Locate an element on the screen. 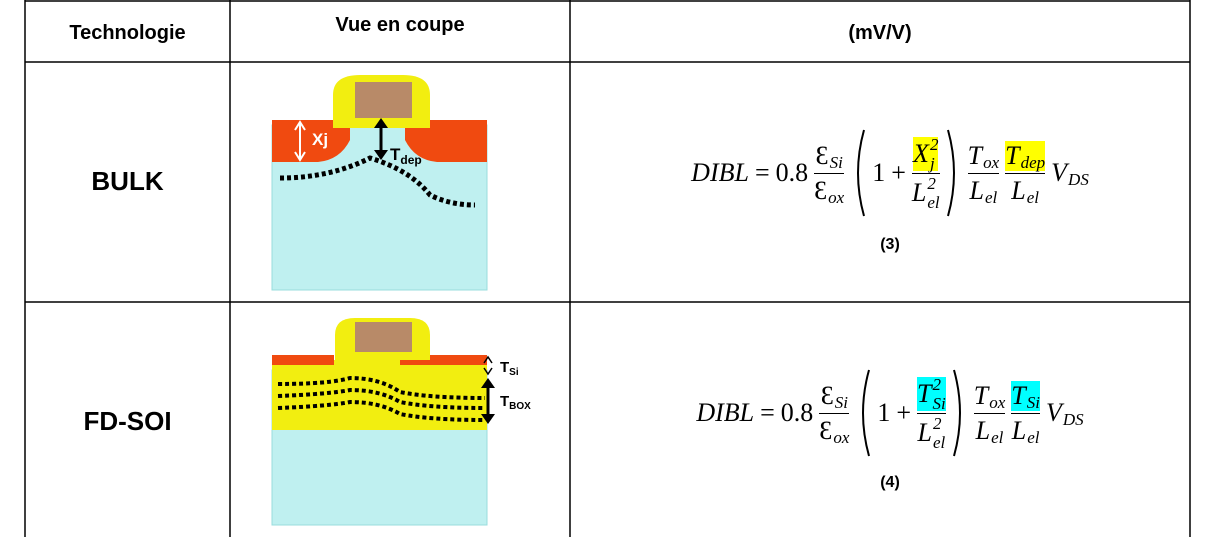 Image resolution: width=1214 pixels, height=537 pixels. subscript: j is located at coordinates (932, 163).